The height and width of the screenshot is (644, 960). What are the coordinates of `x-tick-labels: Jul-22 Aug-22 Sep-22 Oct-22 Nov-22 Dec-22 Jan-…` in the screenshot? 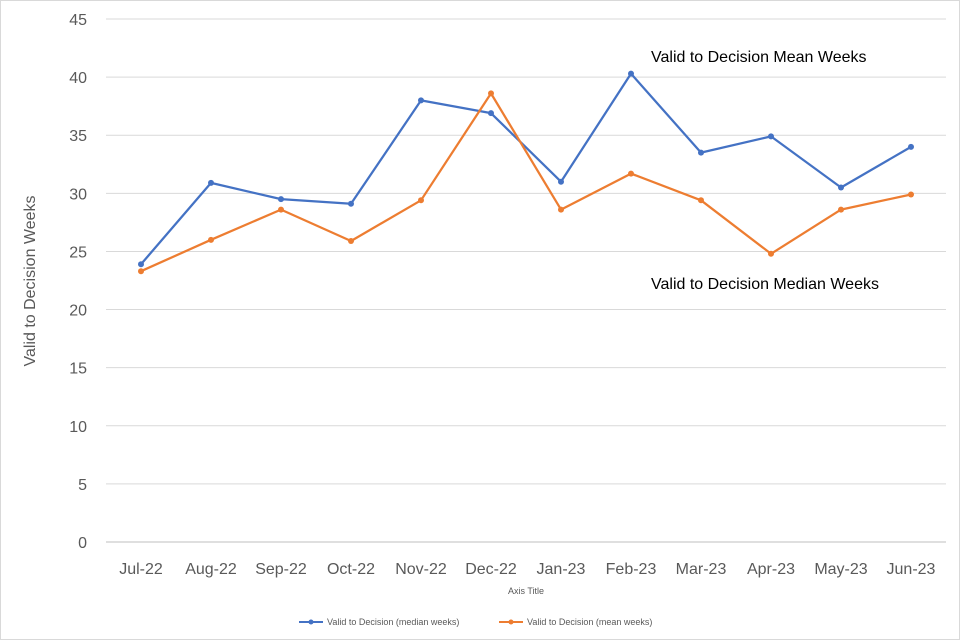 It's located at (527, 569).